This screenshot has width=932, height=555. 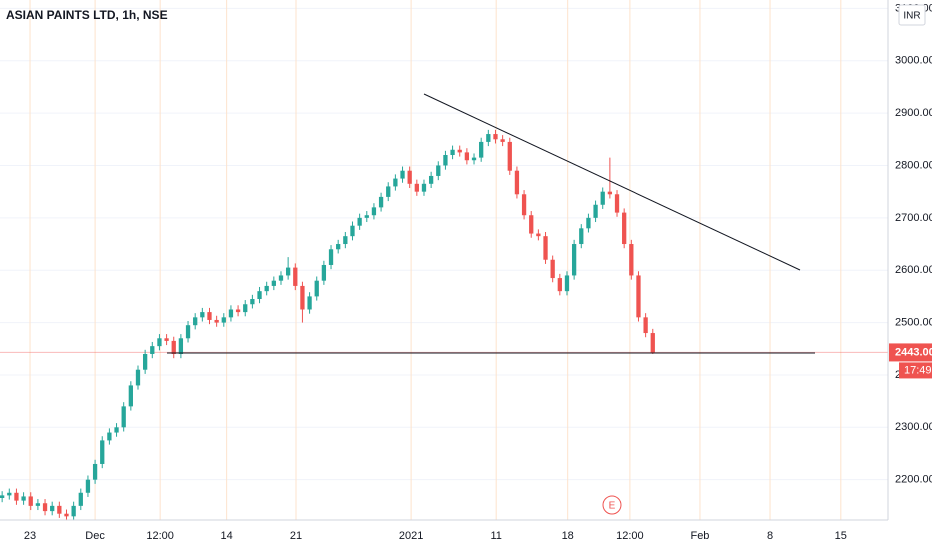 What do you see at coordinates (699, 536) in the screenshot?
I see `x-tick-label: Feb` at bounding box center [699, 536].